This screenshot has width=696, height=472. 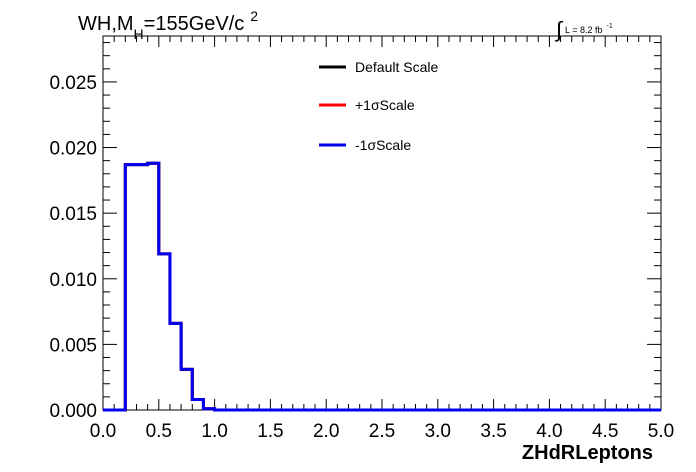 I want to click on x-tick-label: 4.5, so click(x=605, y=431).